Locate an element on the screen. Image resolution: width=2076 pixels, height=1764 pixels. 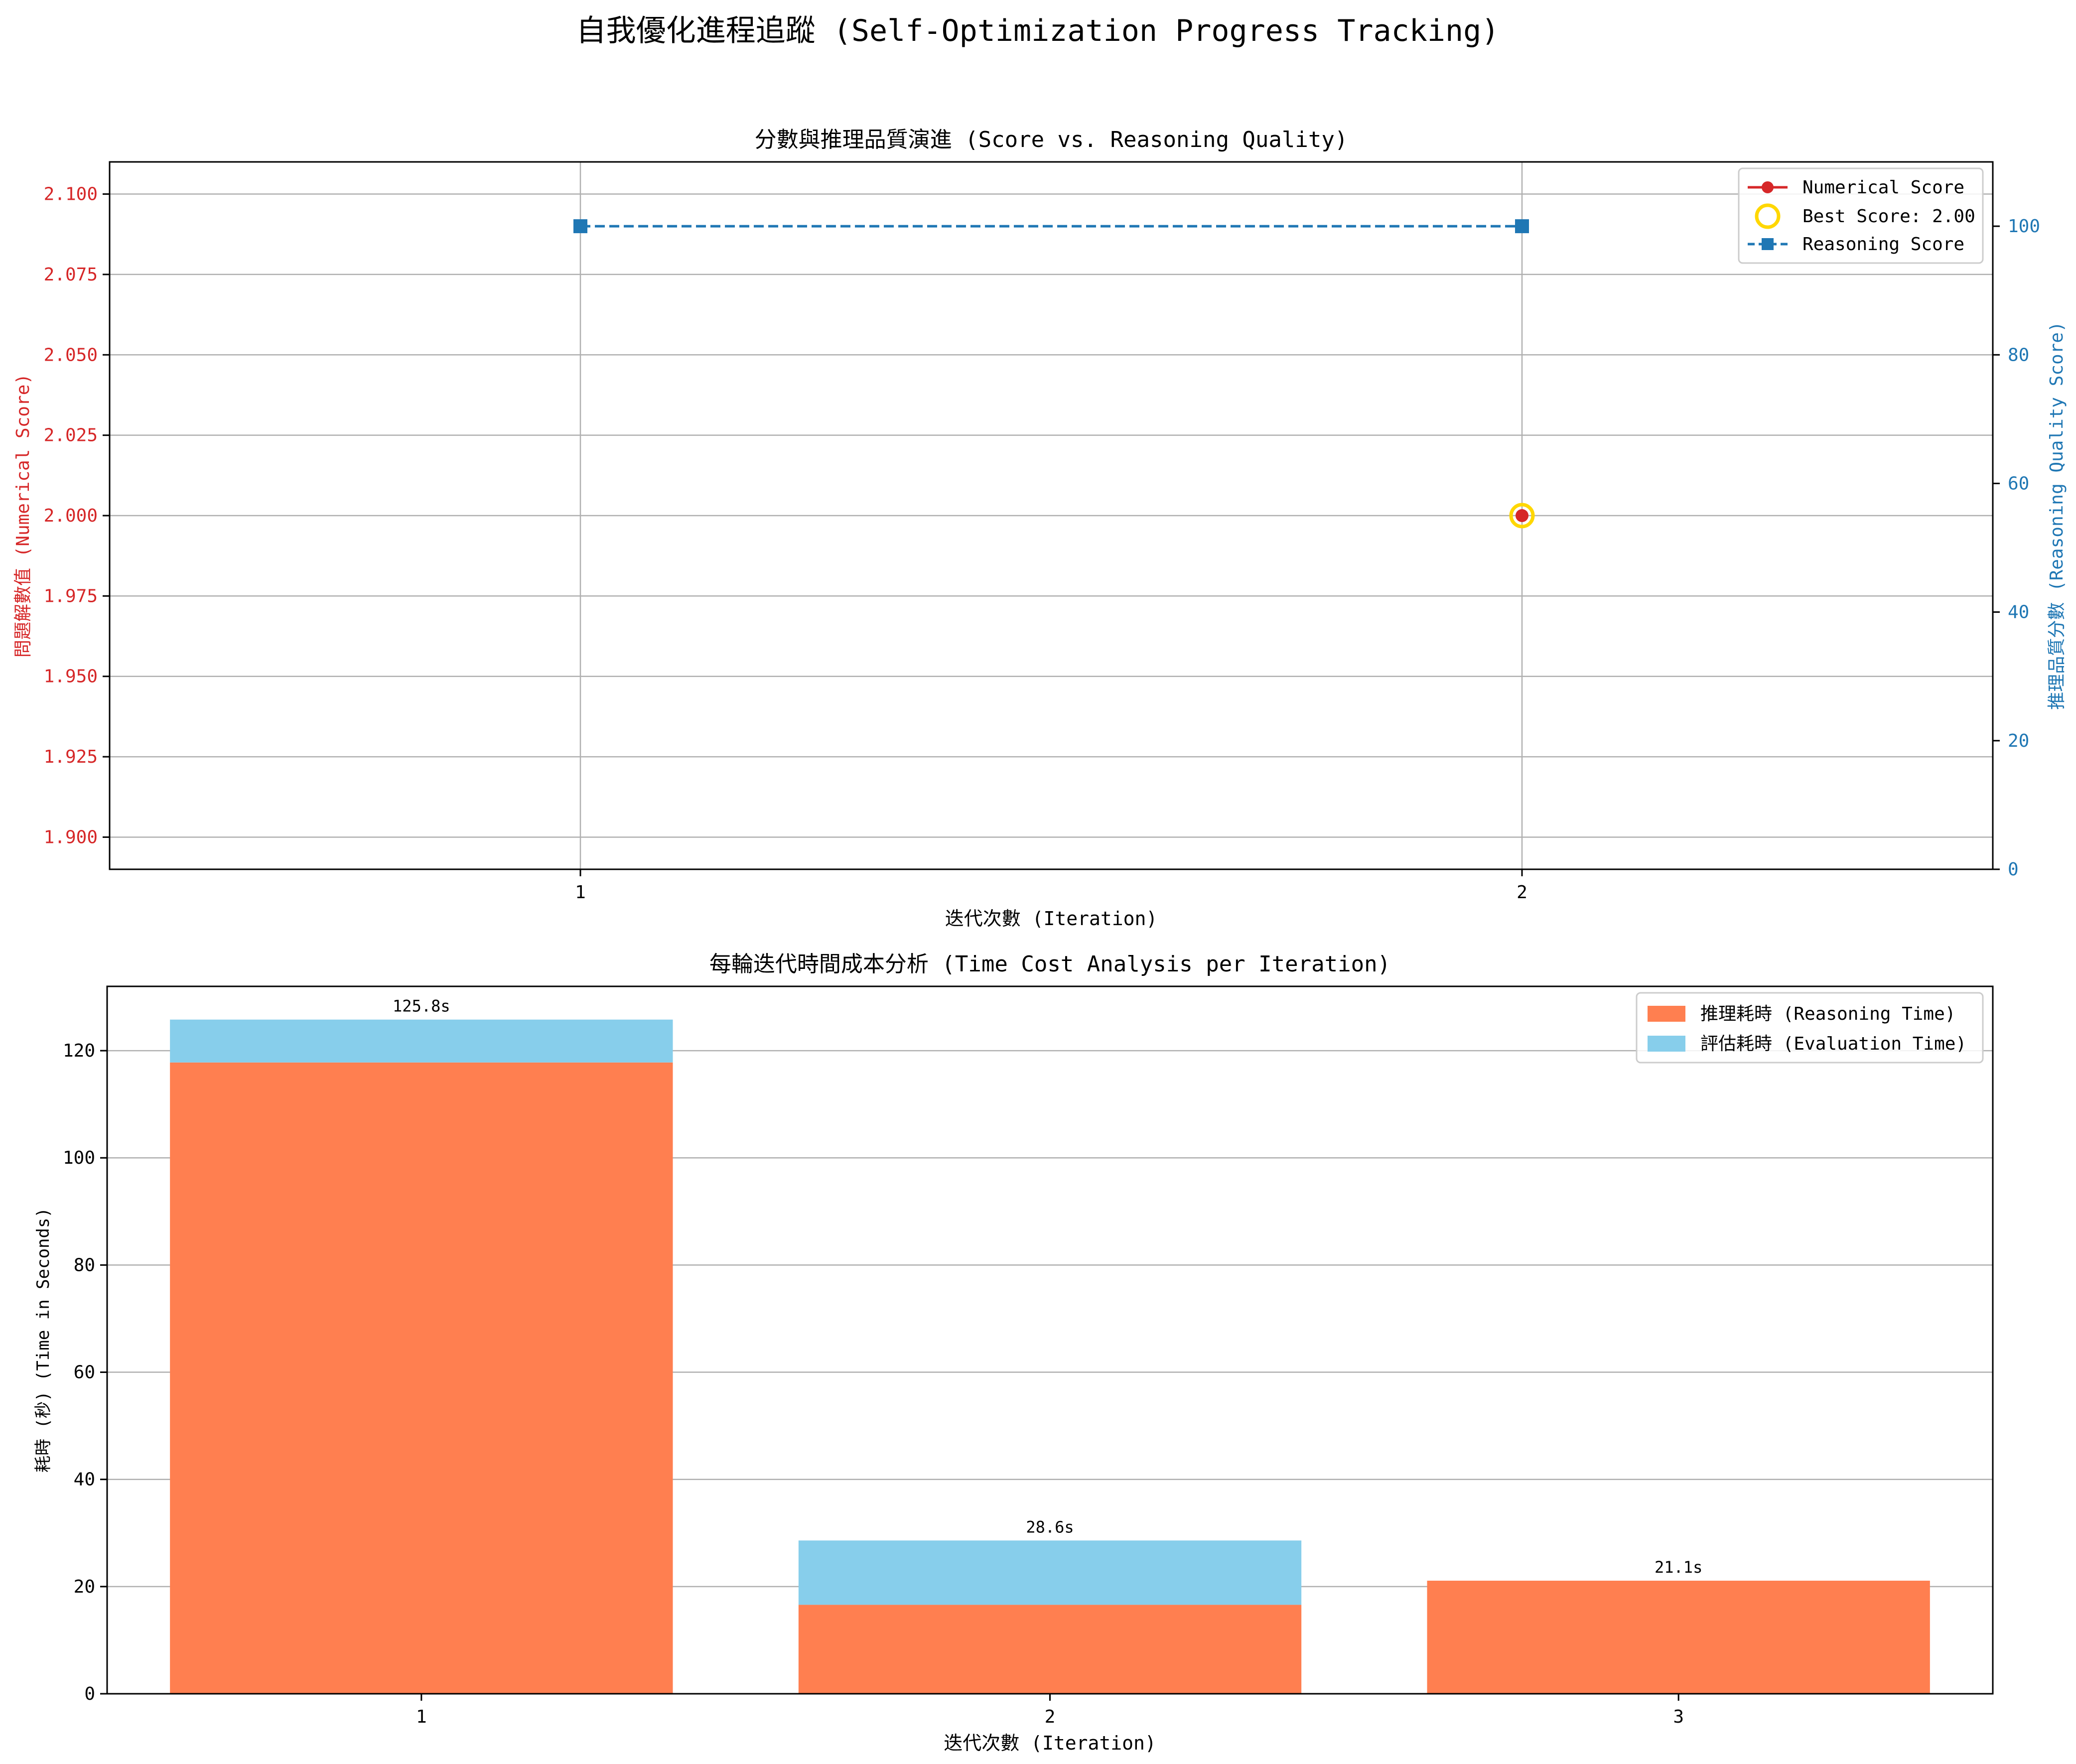
numerical-score-point is located at coordinates (1522, 516).